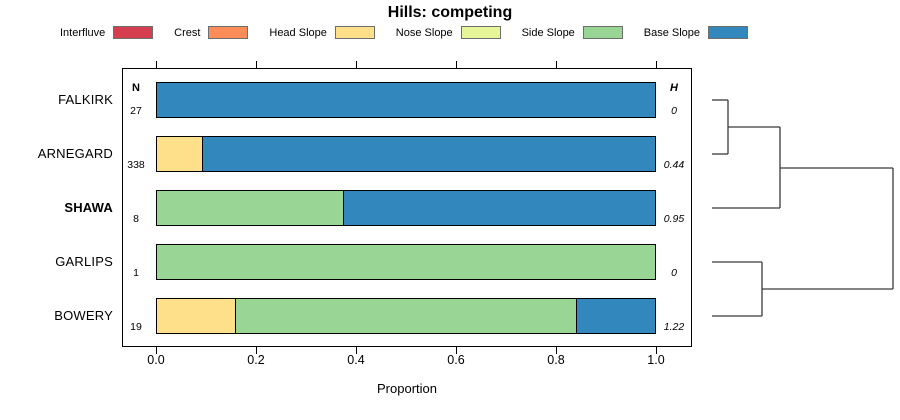  I want to click on row-label-shawa: SHAWA, so click(88, 207).